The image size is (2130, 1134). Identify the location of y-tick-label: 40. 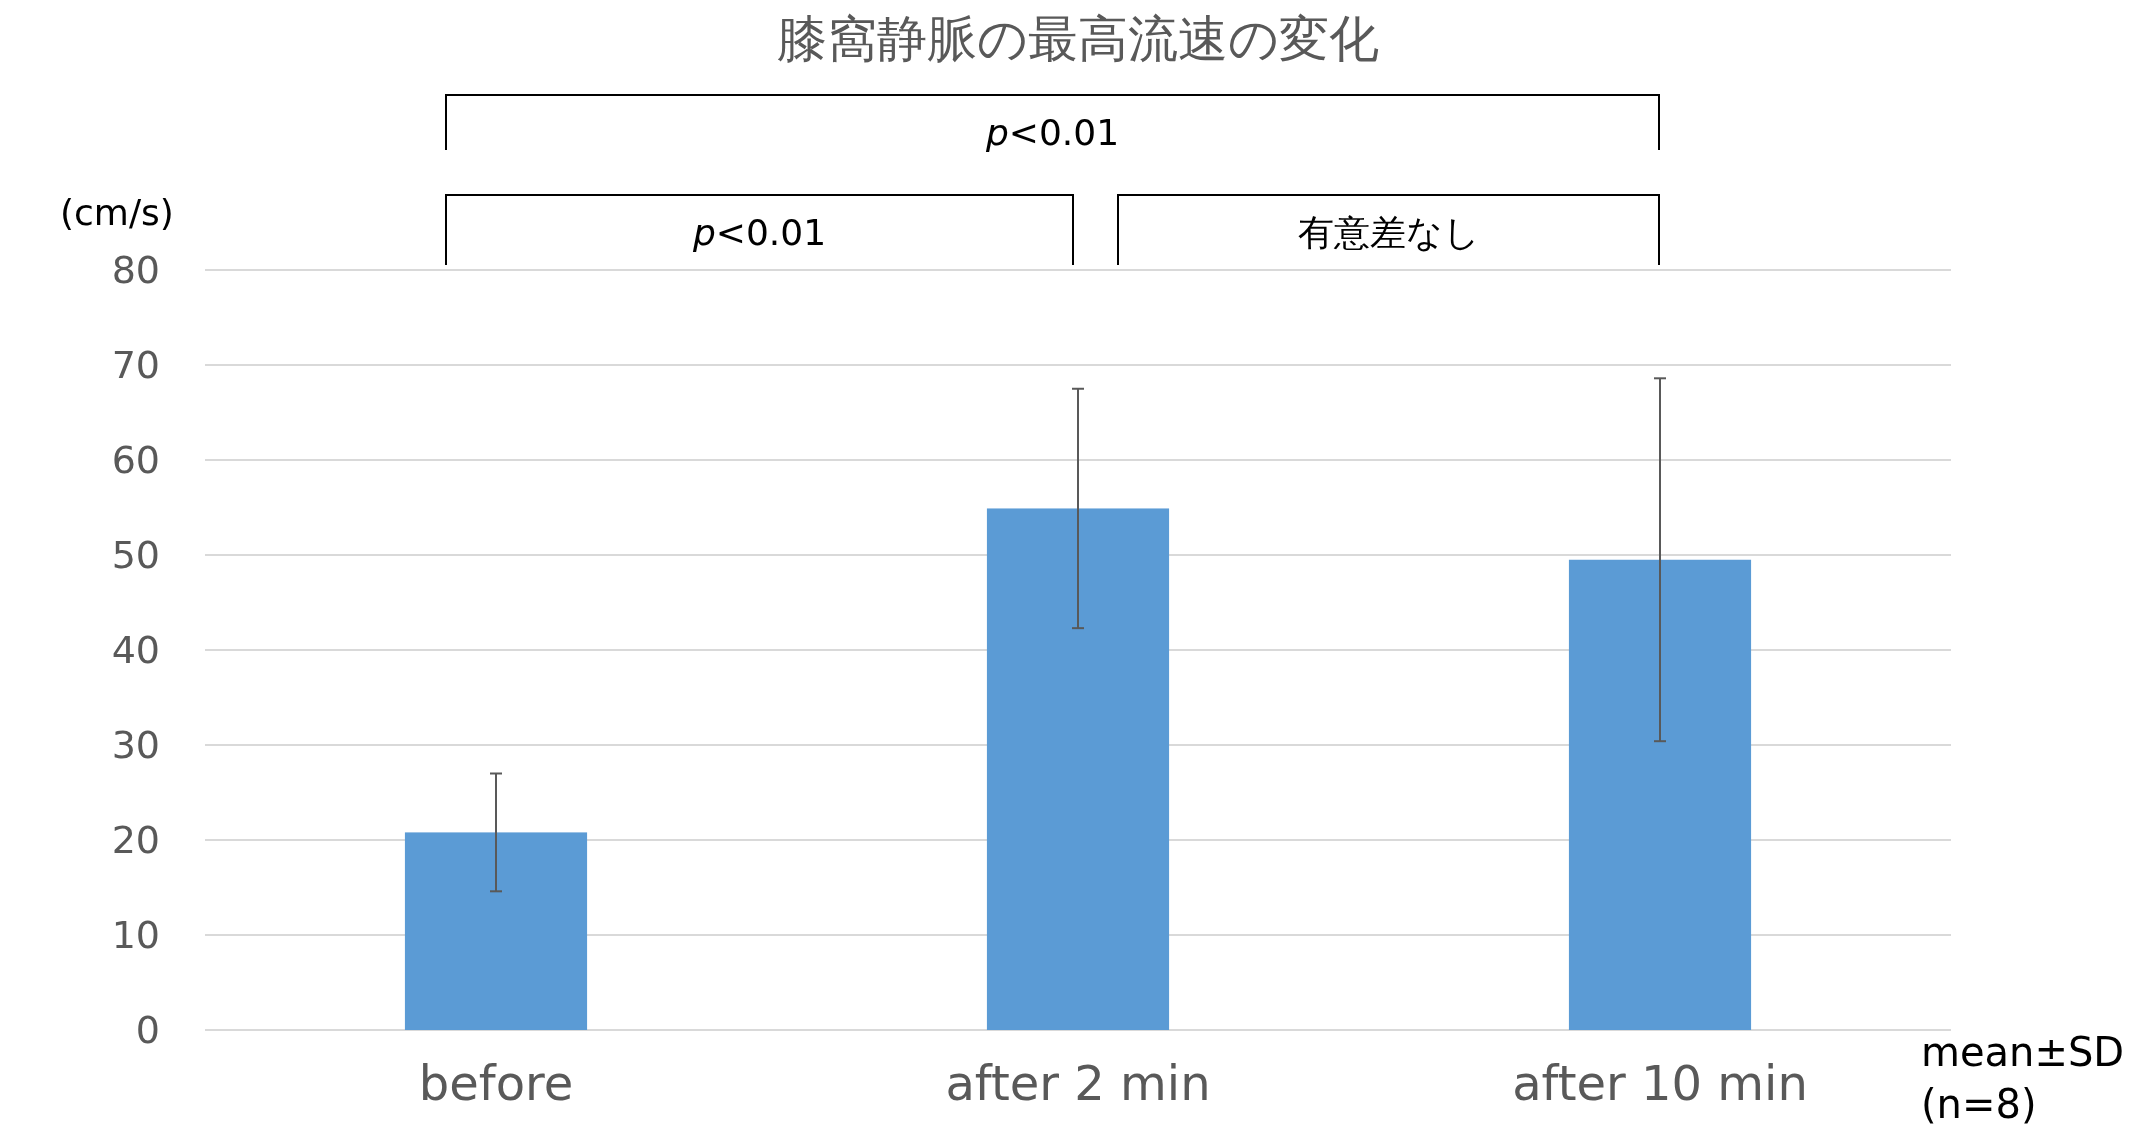
(135, 650).